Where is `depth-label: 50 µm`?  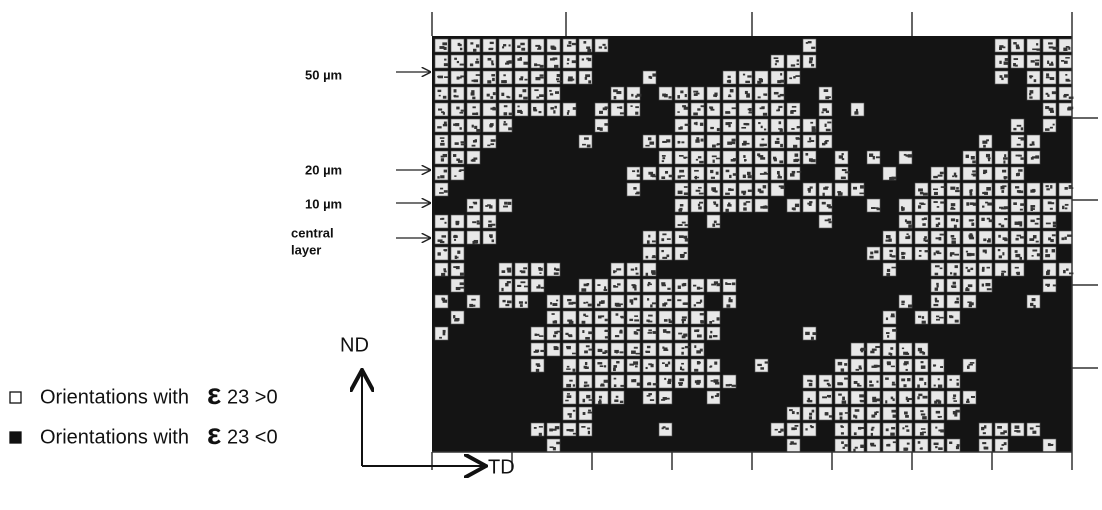
depth-label: 50 µm is located at coordinates (323, 74).